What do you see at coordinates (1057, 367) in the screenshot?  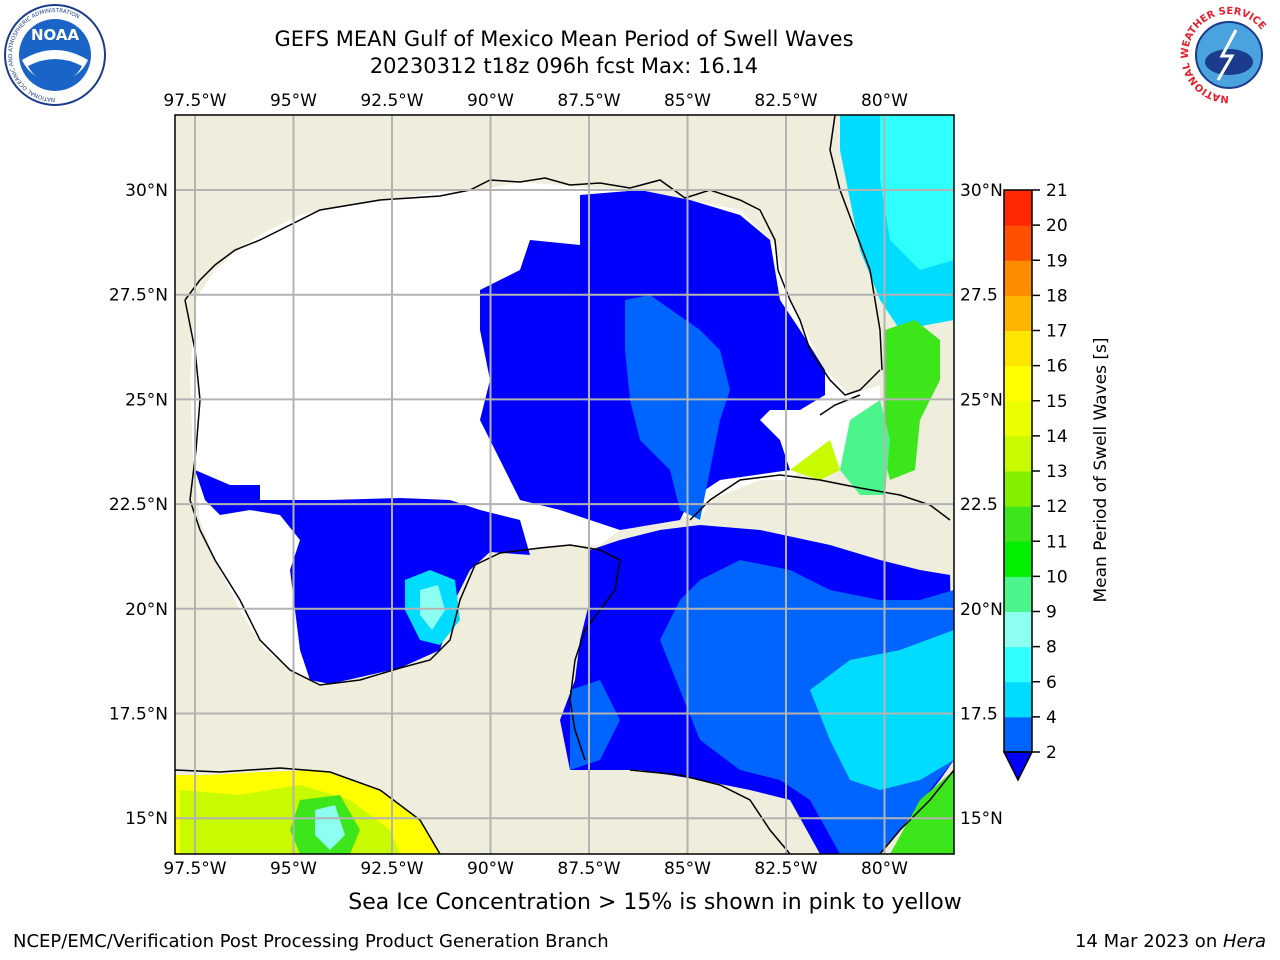 I see `colorbar-tick-11: 16` at bounding box center [1057, 367].